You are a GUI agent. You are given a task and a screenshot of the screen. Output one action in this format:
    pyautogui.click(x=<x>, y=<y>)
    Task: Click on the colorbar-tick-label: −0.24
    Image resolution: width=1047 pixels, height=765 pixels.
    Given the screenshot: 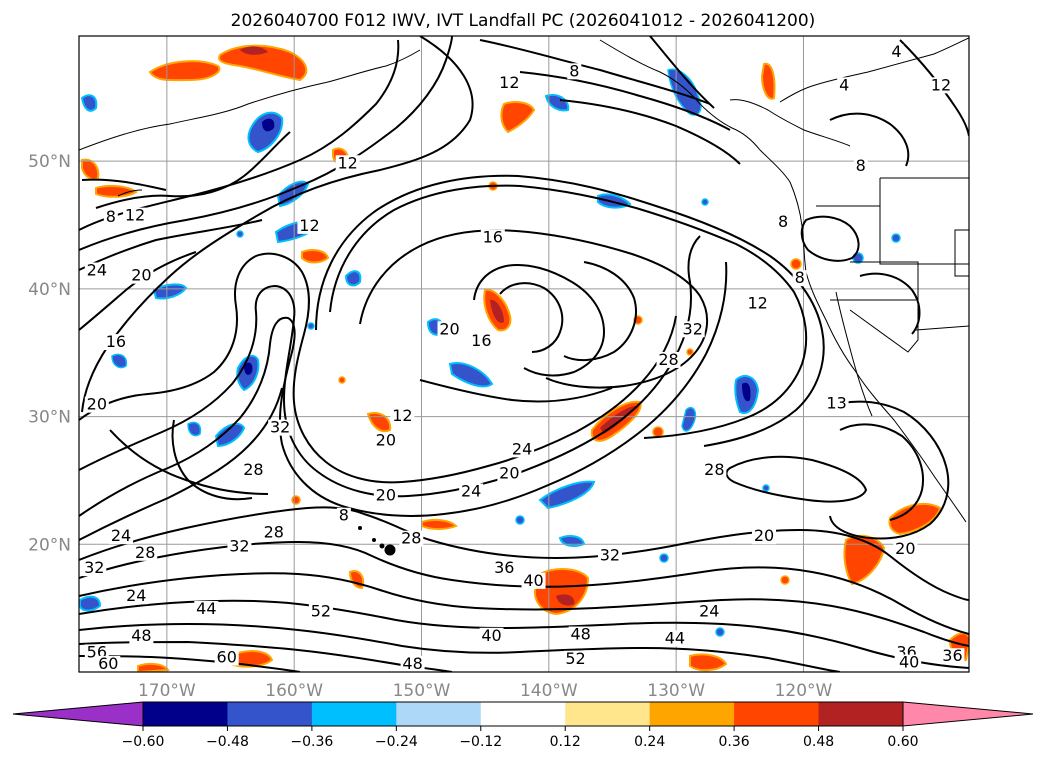 What is the action you would take?
    pyautogui.click(x=396, y=742)
    